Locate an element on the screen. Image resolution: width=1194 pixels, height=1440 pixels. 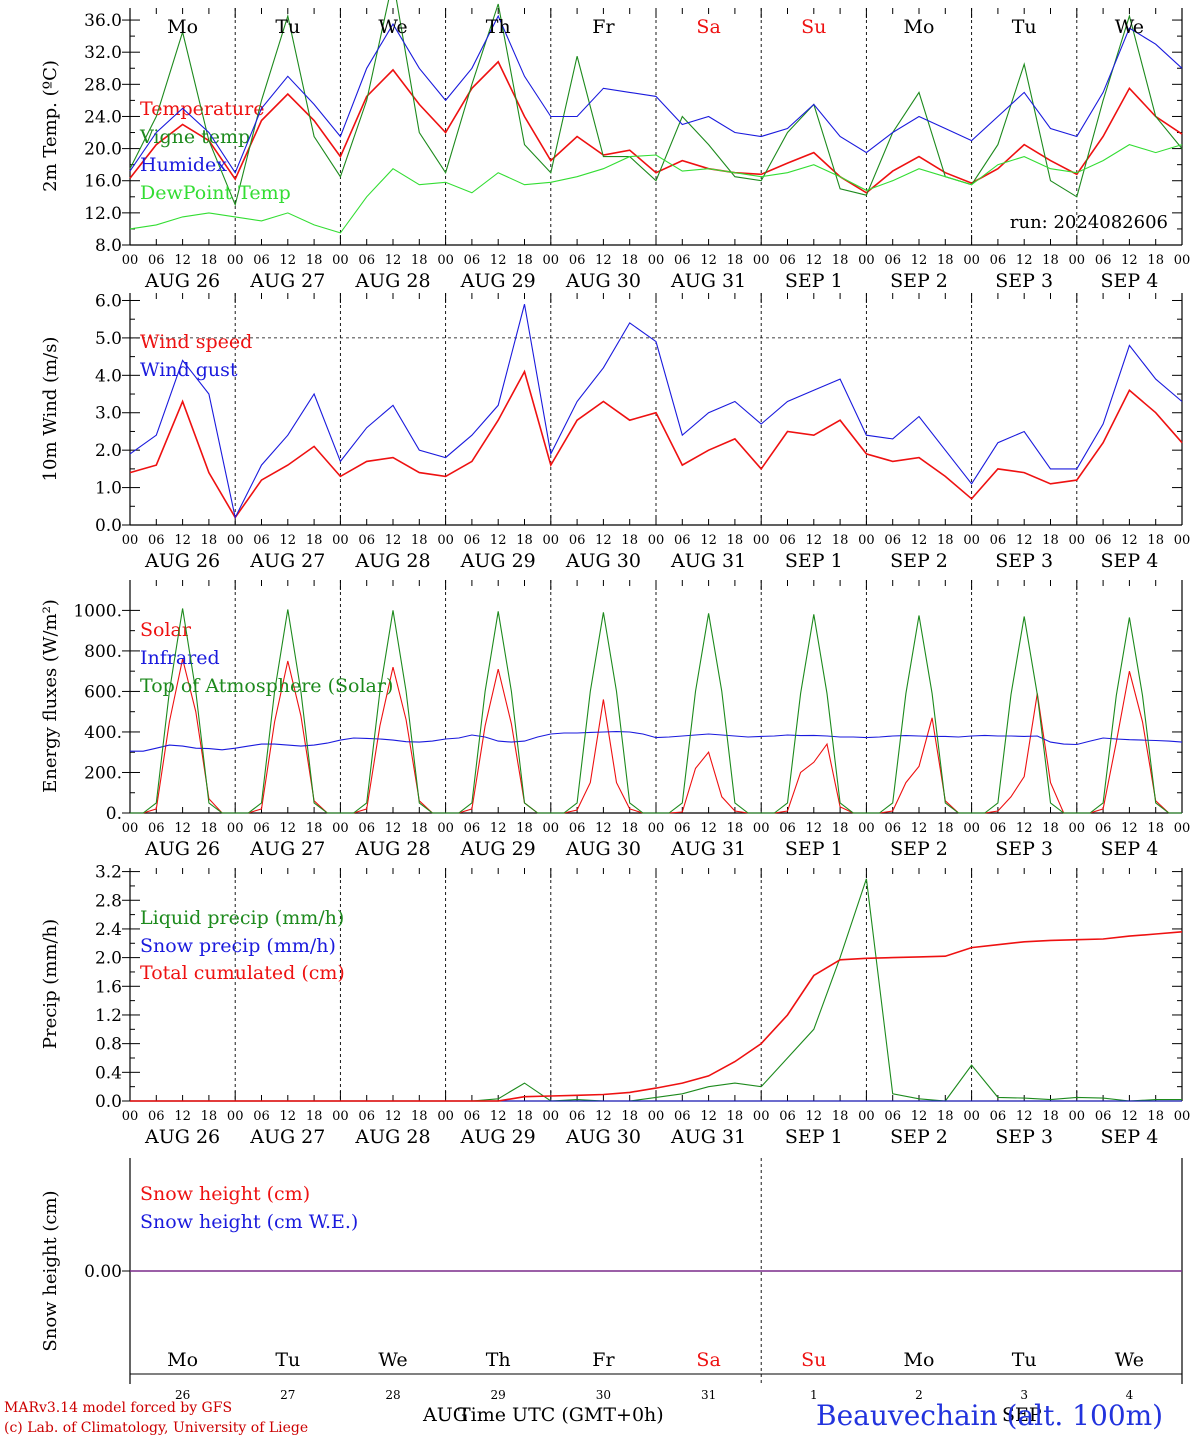
day-number-label: 30 is located at coordinates (603, 1395).